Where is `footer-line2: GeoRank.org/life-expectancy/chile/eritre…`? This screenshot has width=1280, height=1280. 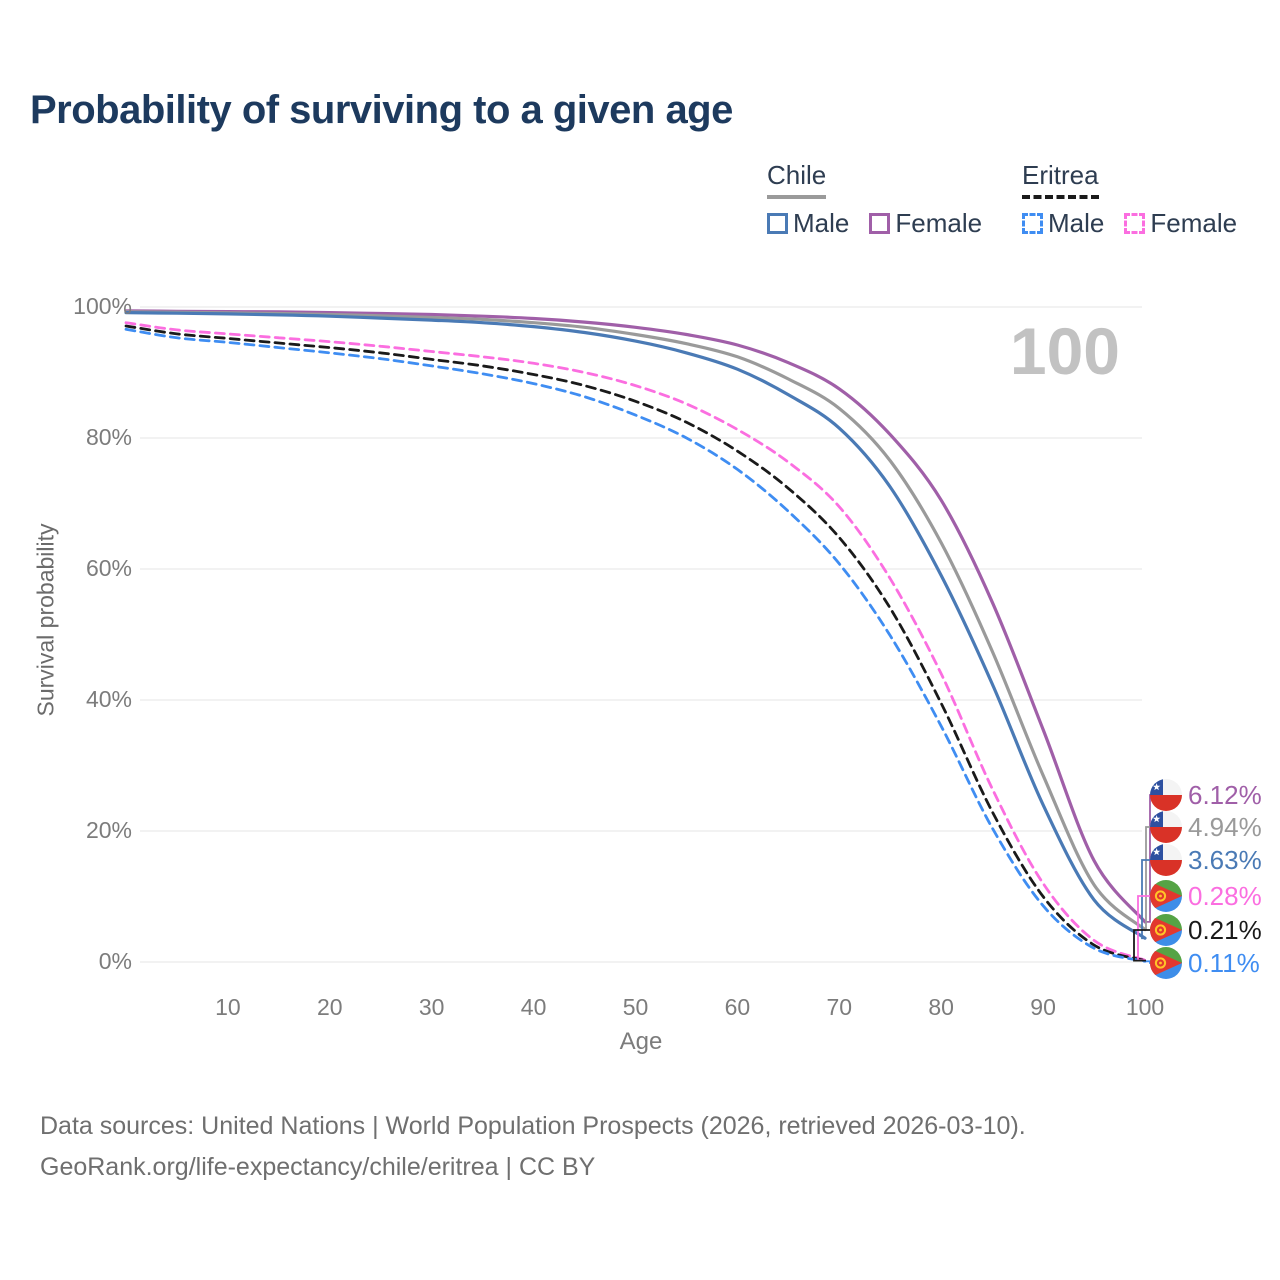
footer-line2: GeoRank.org/life-expectancy/chile/eritre… is located at coordinates (318, 1166).